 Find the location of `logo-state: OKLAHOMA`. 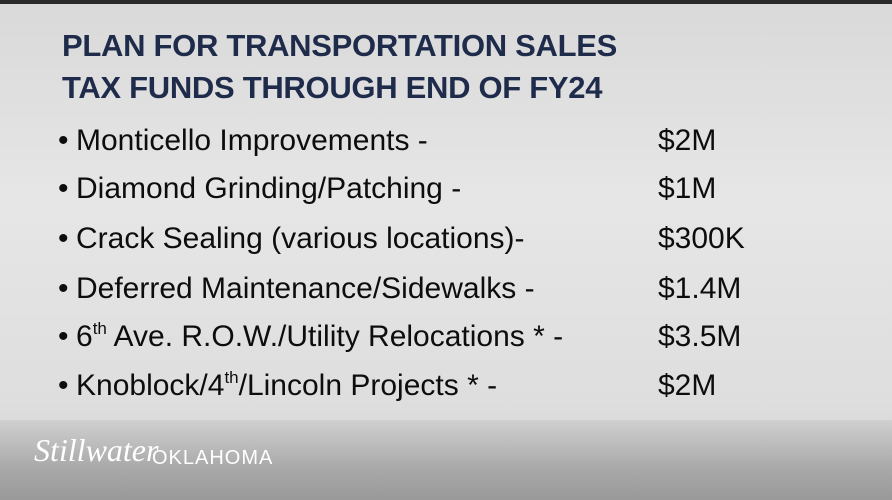

logo-state: OKLAHOMA is located at coordinates (213, 458).